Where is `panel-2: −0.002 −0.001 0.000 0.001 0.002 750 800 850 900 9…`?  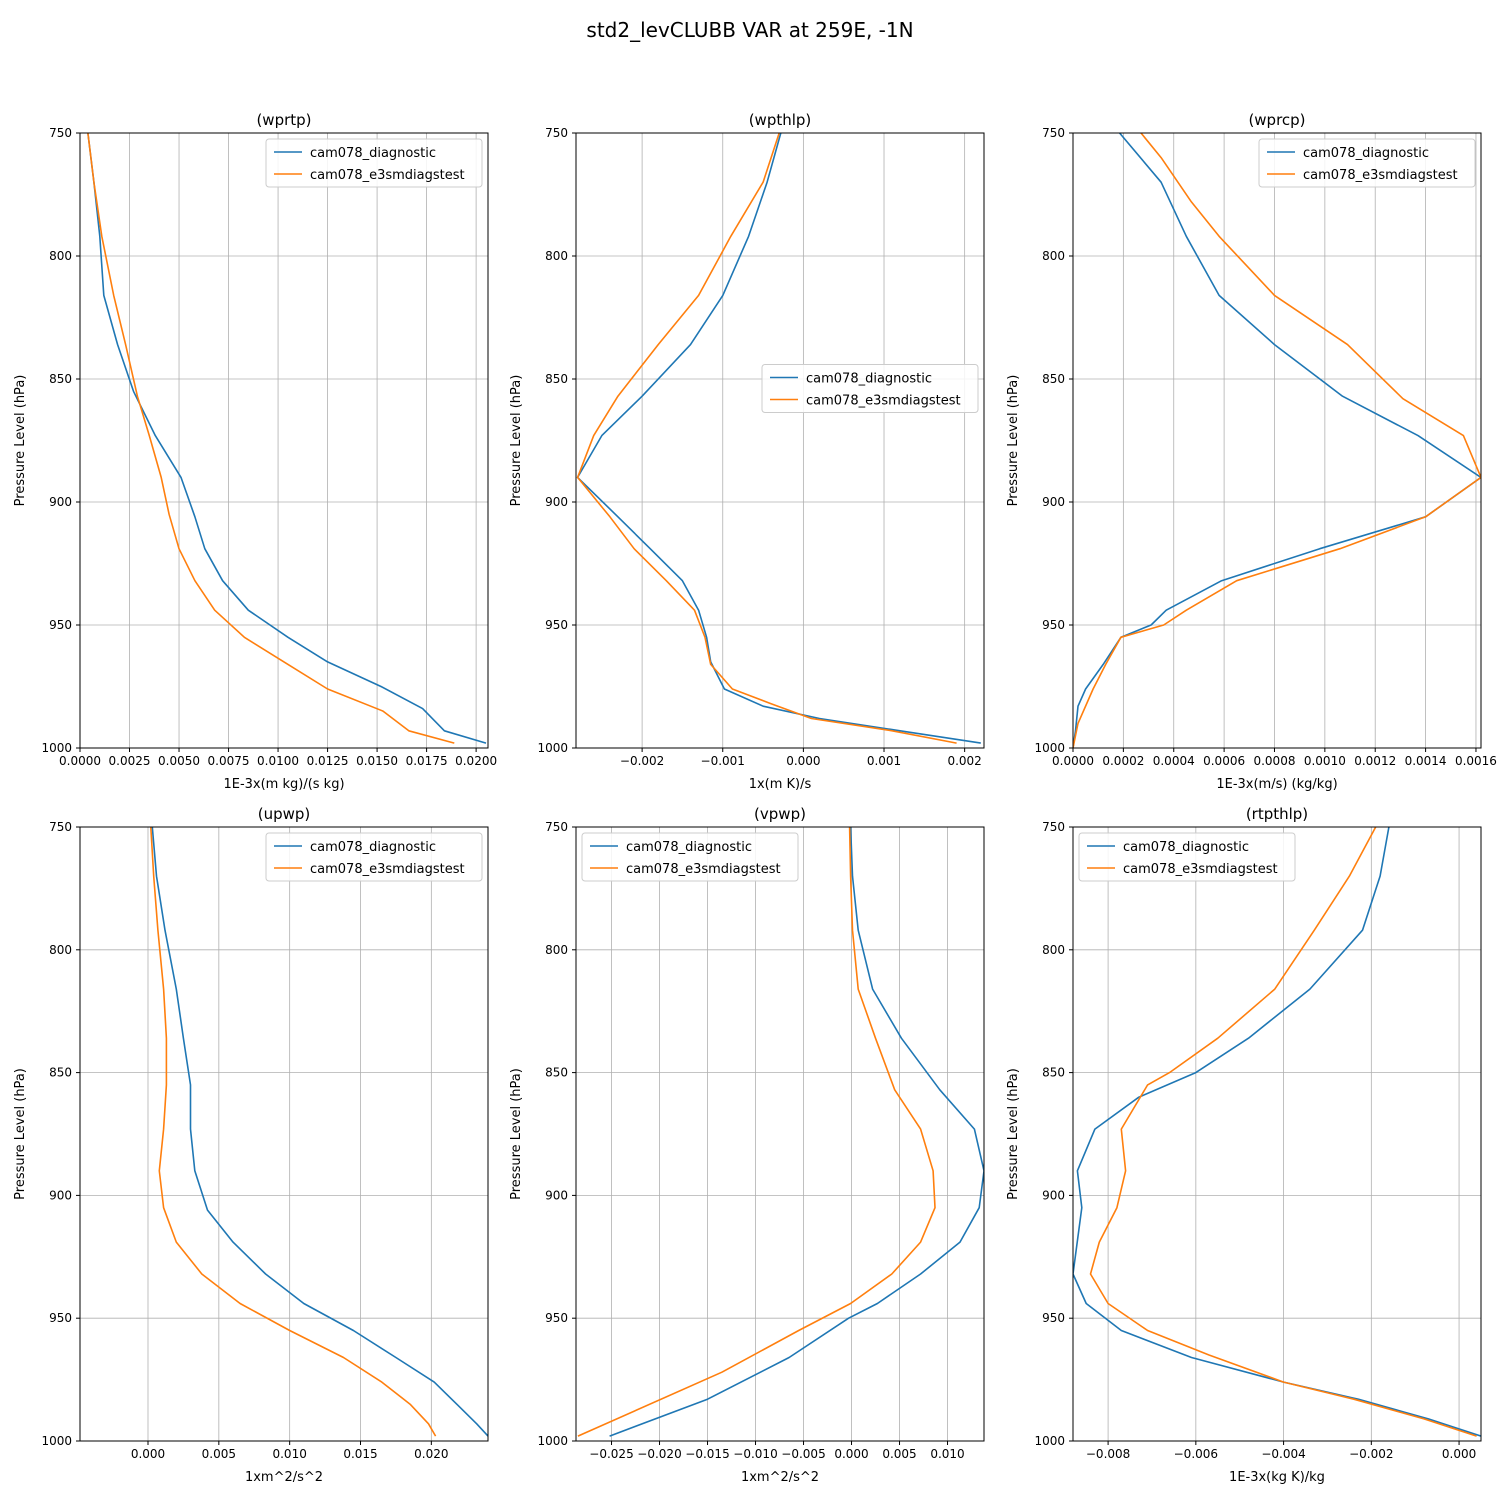 panel-2: −0.002 −0.001 0.000 0.001 0.002 750 800 850 900 9… is located at coordinates (747, 451).